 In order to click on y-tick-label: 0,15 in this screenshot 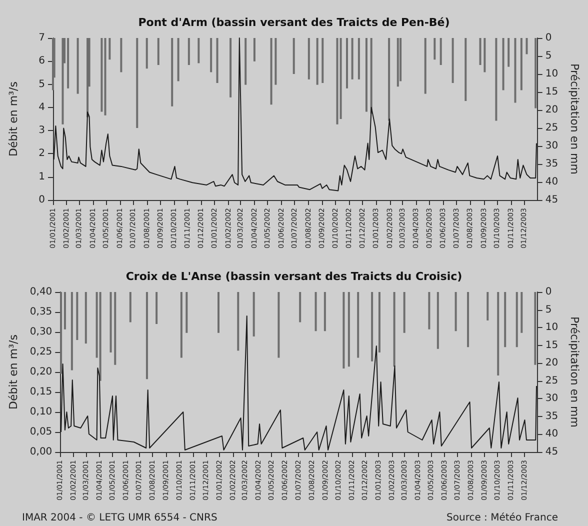, I will do `click(41, 392)`.